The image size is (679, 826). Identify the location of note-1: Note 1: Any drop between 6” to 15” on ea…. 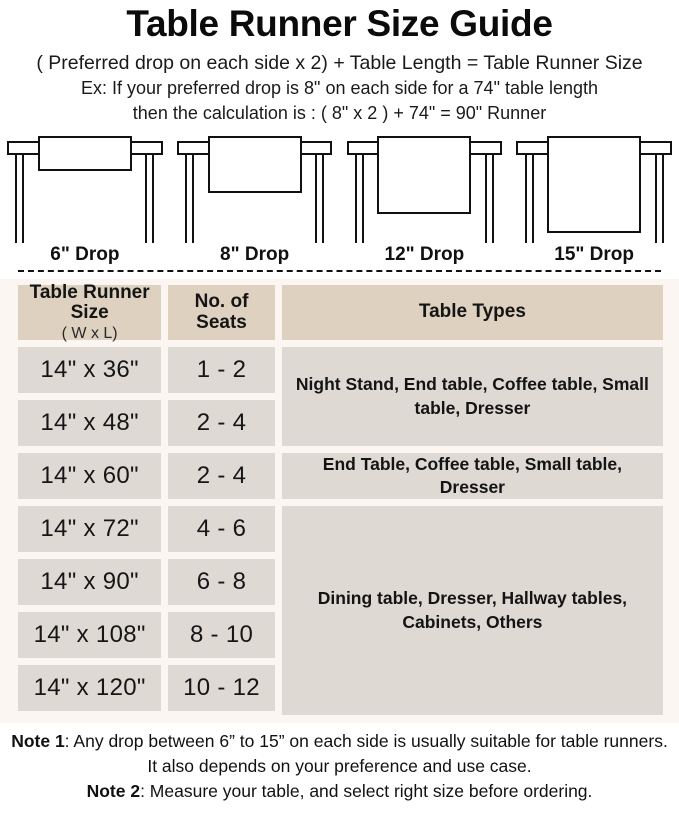
(339, 754).